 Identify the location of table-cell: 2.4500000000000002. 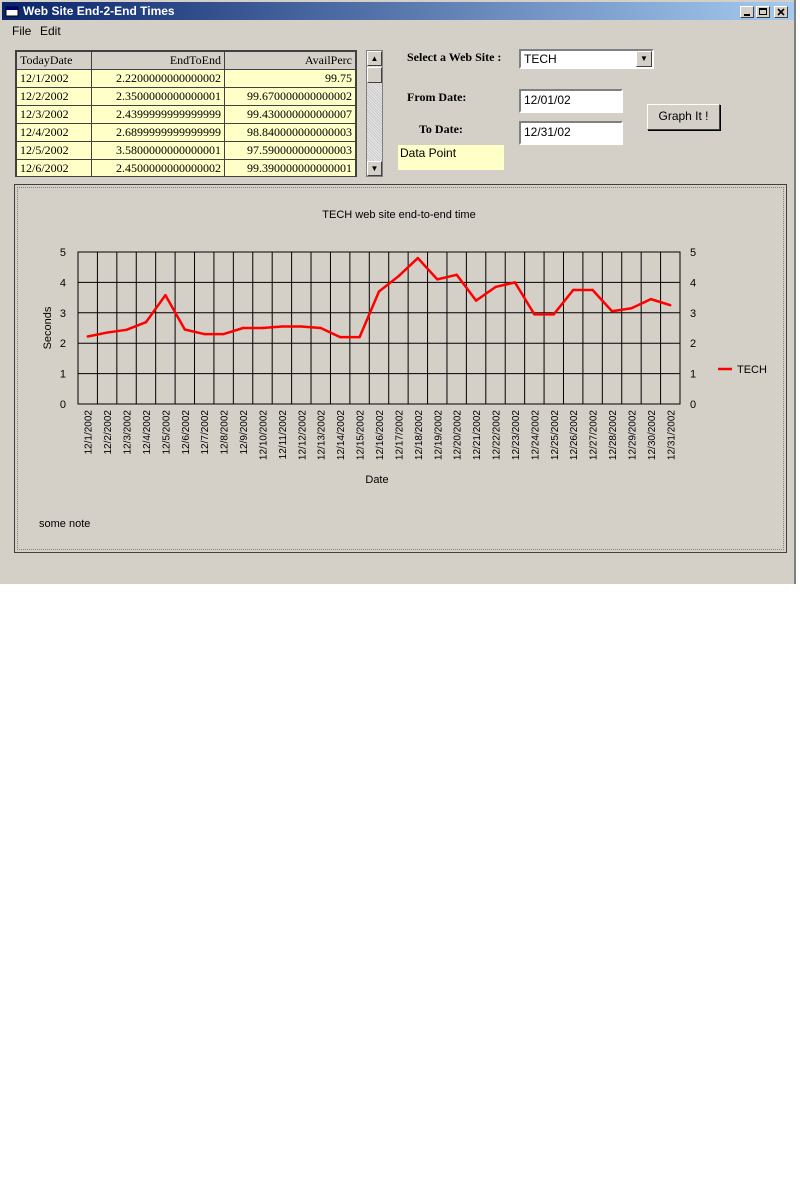
(158, 167).